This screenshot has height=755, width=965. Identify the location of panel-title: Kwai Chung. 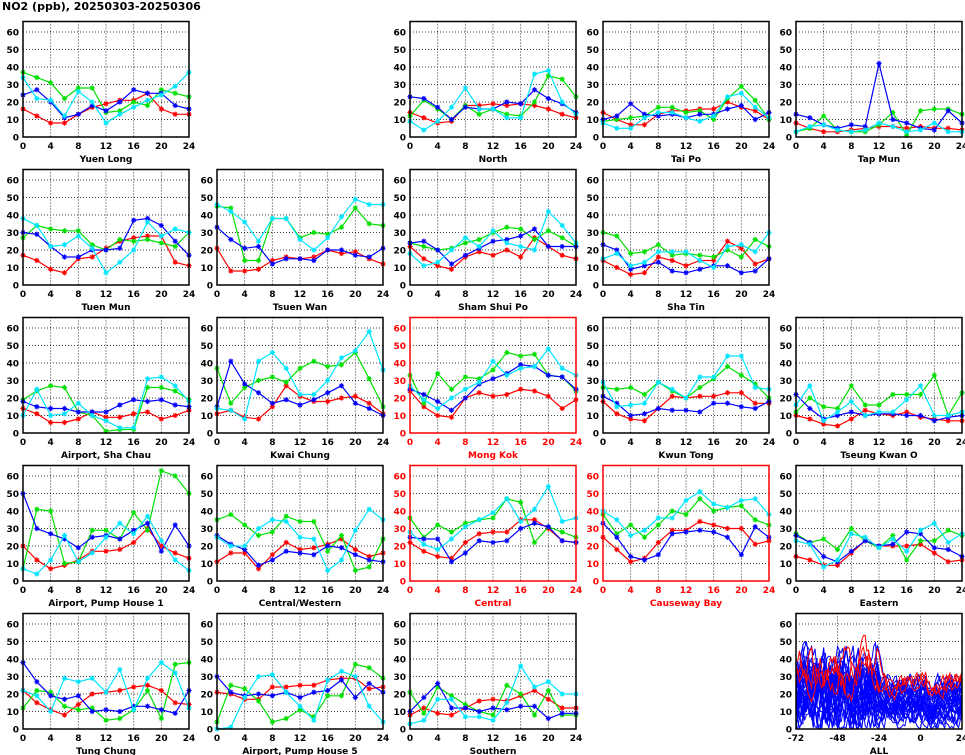
(300, 456).